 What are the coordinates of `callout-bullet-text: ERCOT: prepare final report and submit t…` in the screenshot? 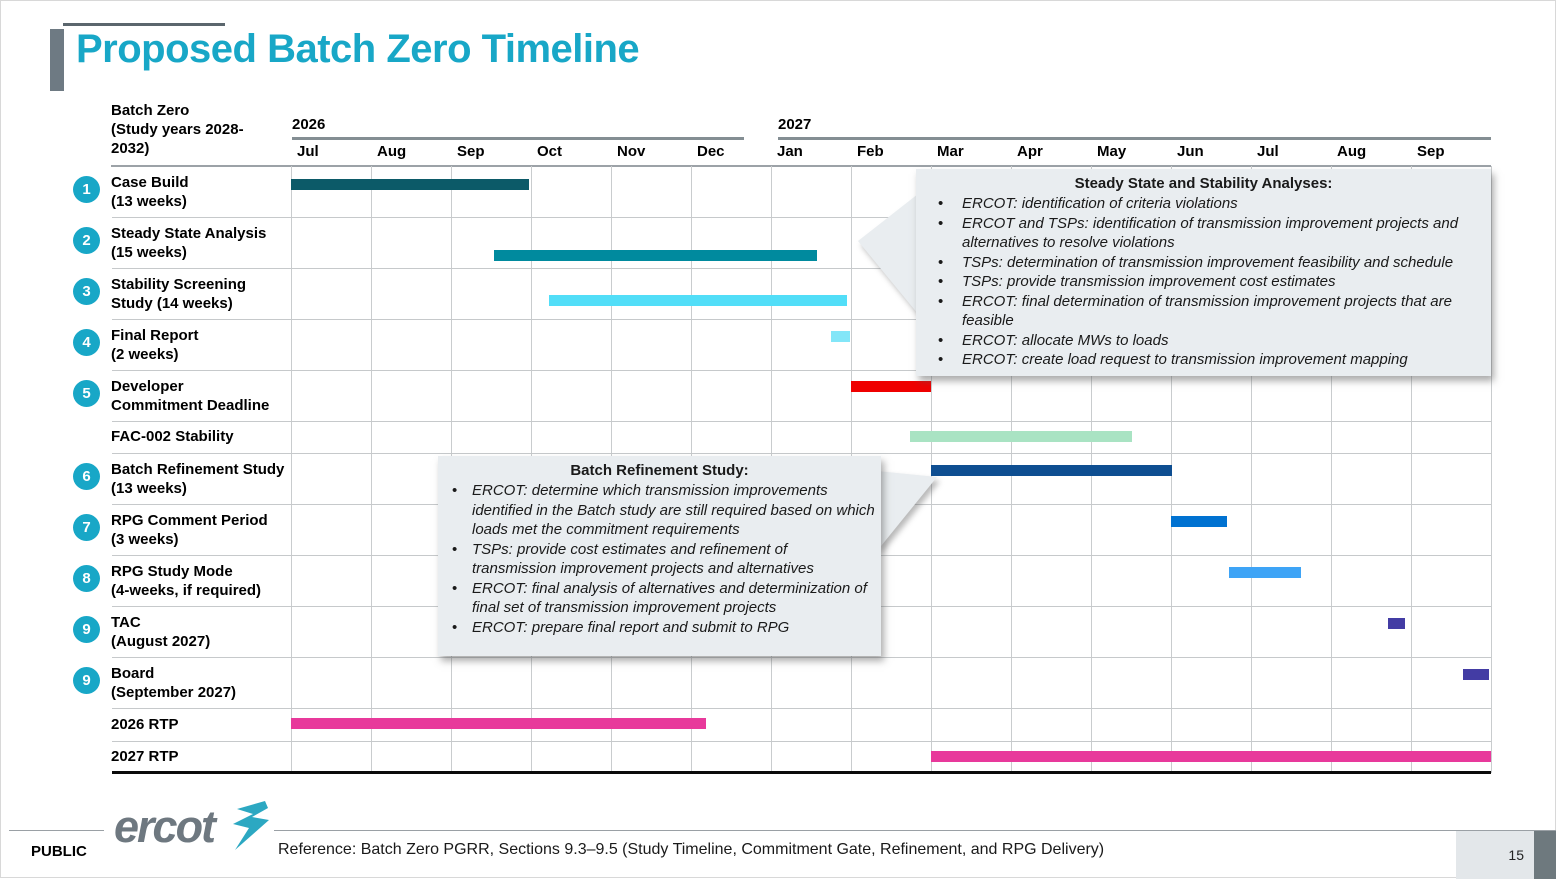 It's located at (631, 627).